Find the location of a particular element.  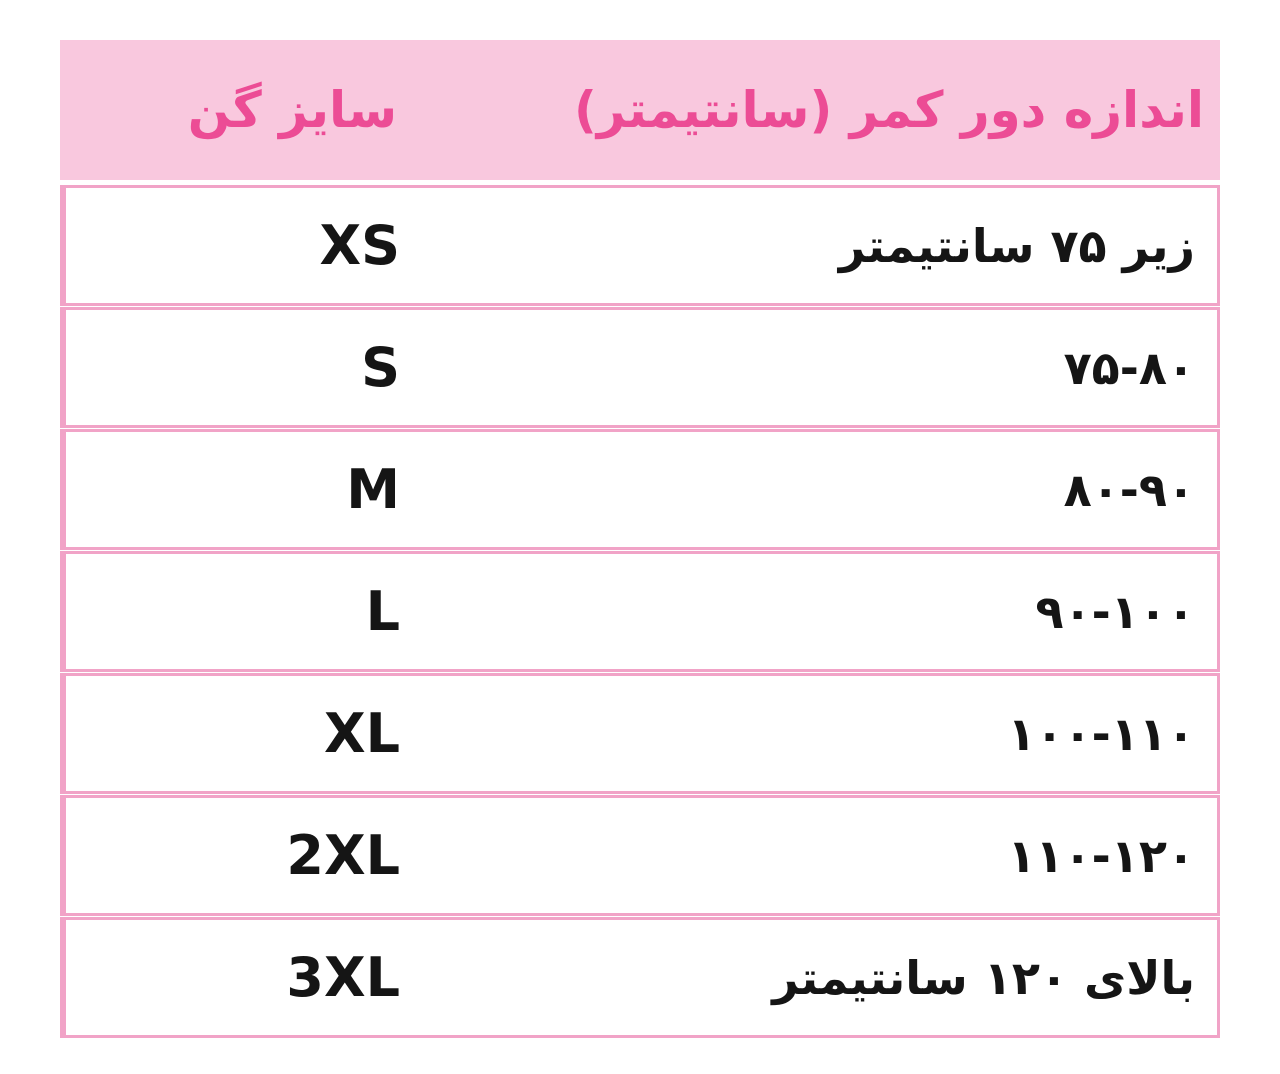

table-header-row: اندازه دور کمر (سانتیمتر) سایز گن is located at coordinates (640, 110).